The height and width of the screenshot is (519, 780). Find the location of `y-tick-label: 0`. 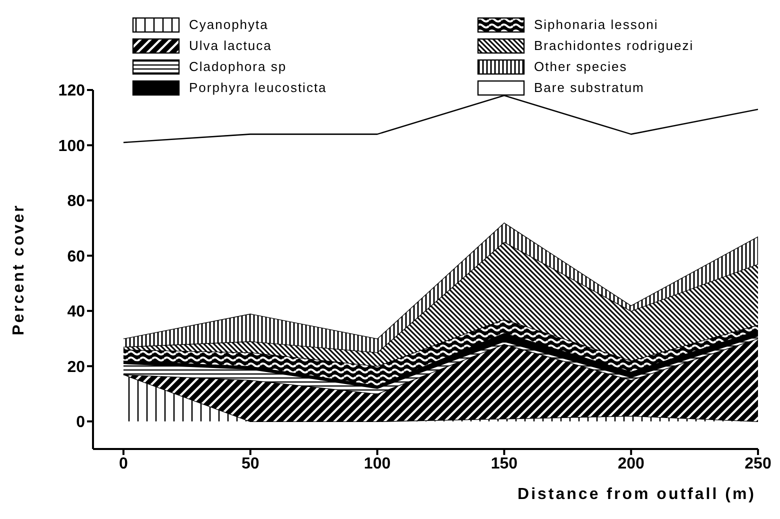

y-tick-label: 0 is located at coordinates (81, 423).